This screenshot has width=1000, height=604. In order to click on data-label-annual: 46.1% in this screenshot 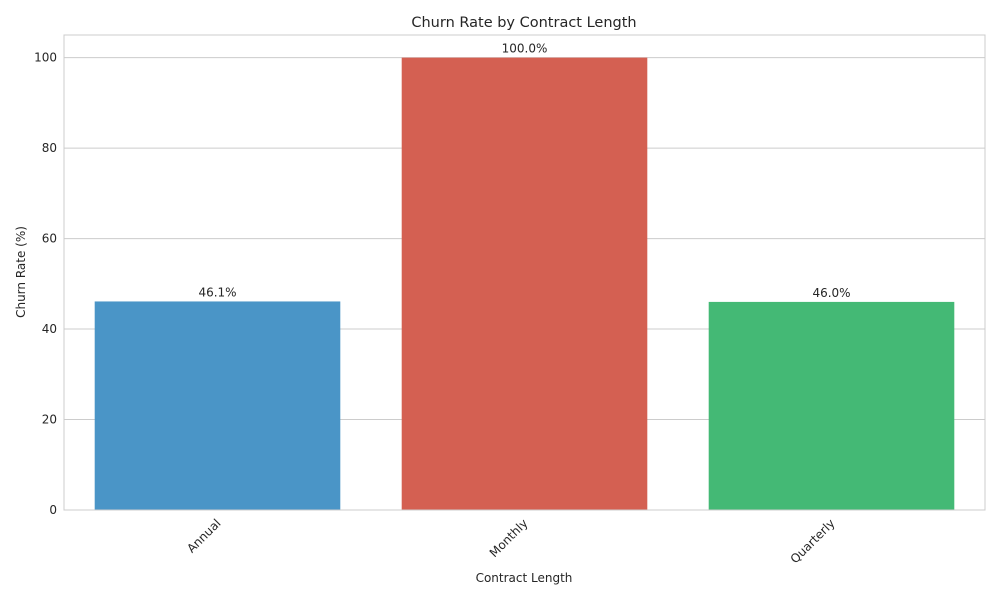, I will do `click(217, 292)`.